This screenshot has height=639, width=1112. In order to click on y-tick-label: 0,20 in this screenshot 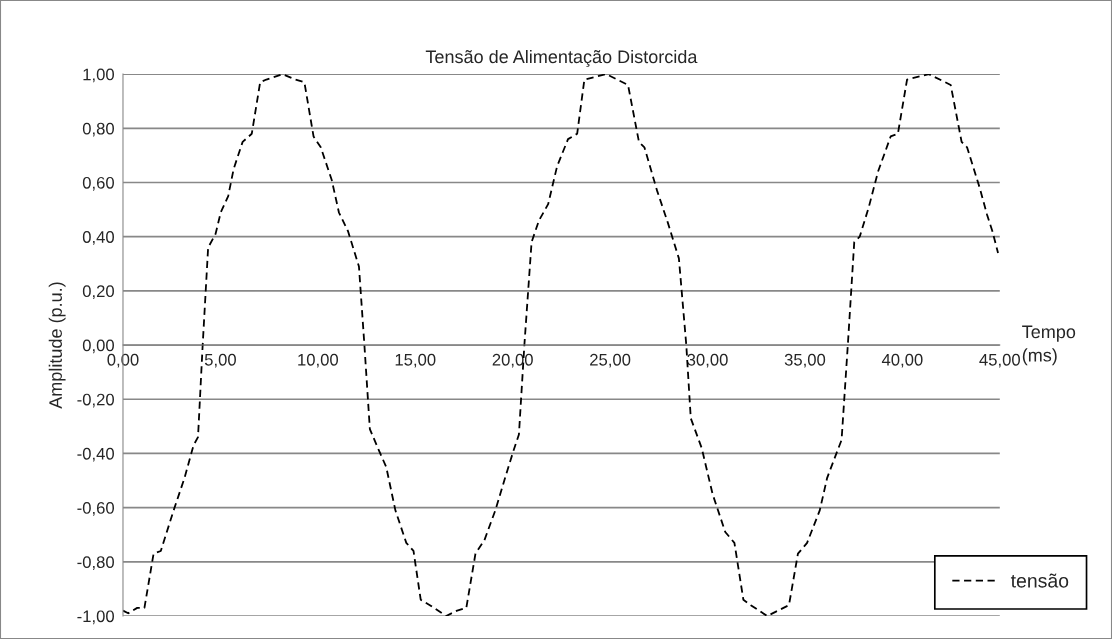, I will do `click(98, 292)`.